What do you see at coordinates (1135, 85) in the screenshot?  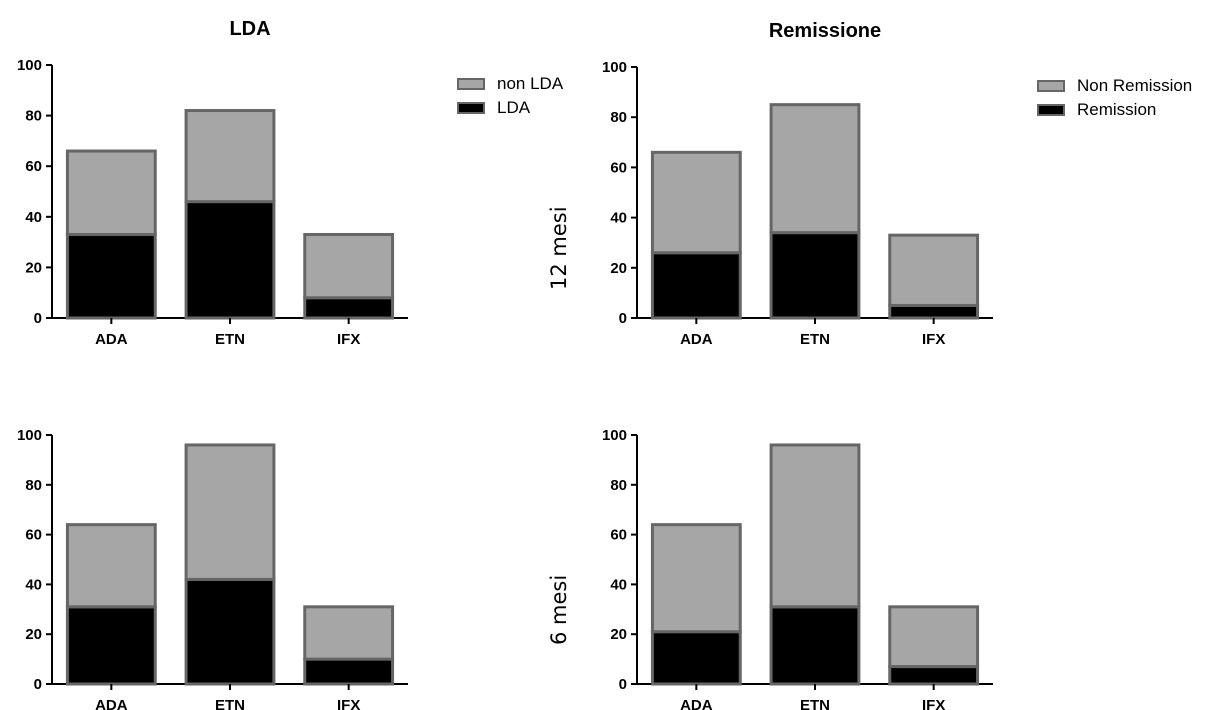 I see `legend-label-non-remission: Non Remission` at bounding box center [1135, 85].